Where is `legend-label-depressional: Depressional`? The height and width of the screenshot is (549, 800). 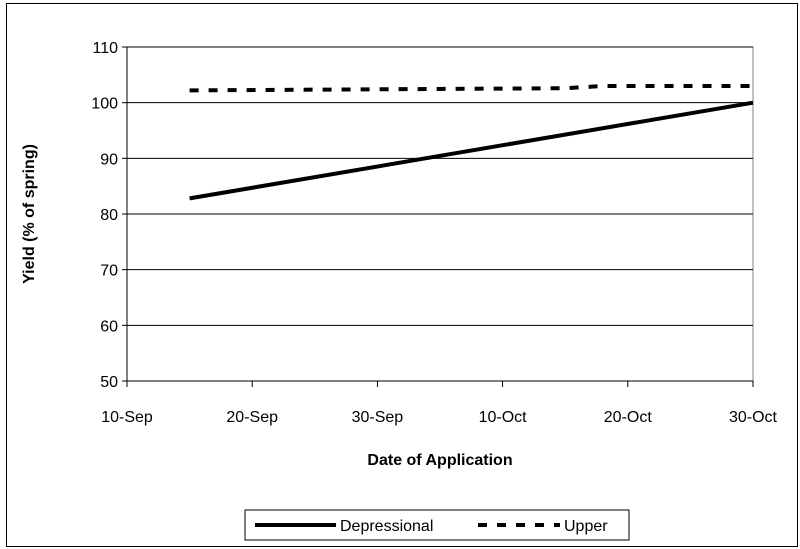 legend-label-depressional: Depressional is located at coordinates (386, 526).